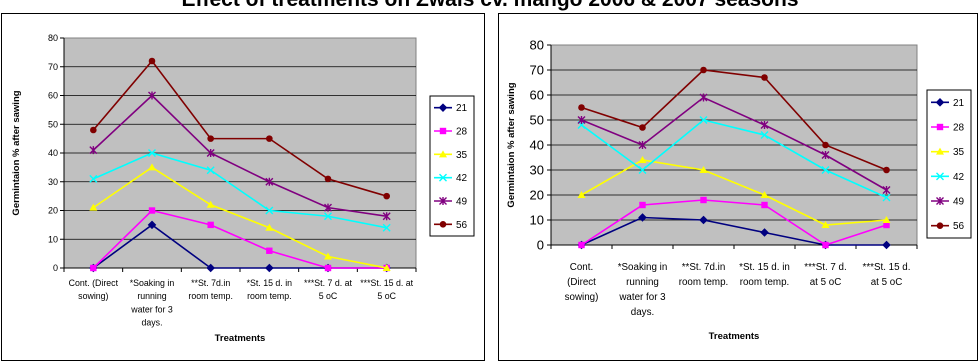  I want to click on y-tick-label: 30, so click(537, 170).